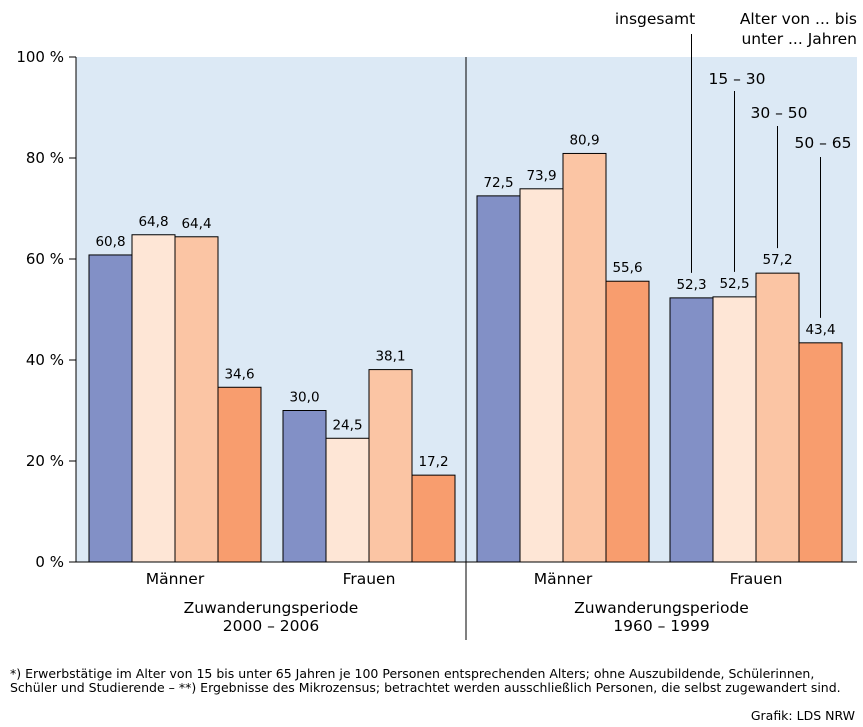 Image resolution: width=863 pixels, height=727 pixels. Describe the element at coordinates (196, 224) in the screenshot. I see `bar-value-label: 64,4` at that location.